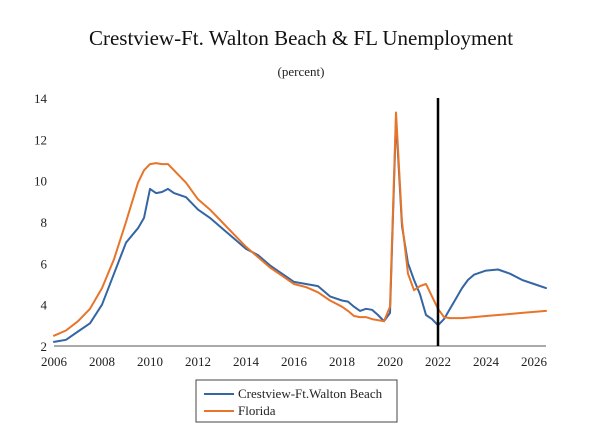 This screenshot has width=593, height=445. Describe the element at coordinates (301, 71) in the screenshot. I see `chart-subtitle: (percent)` at that location.